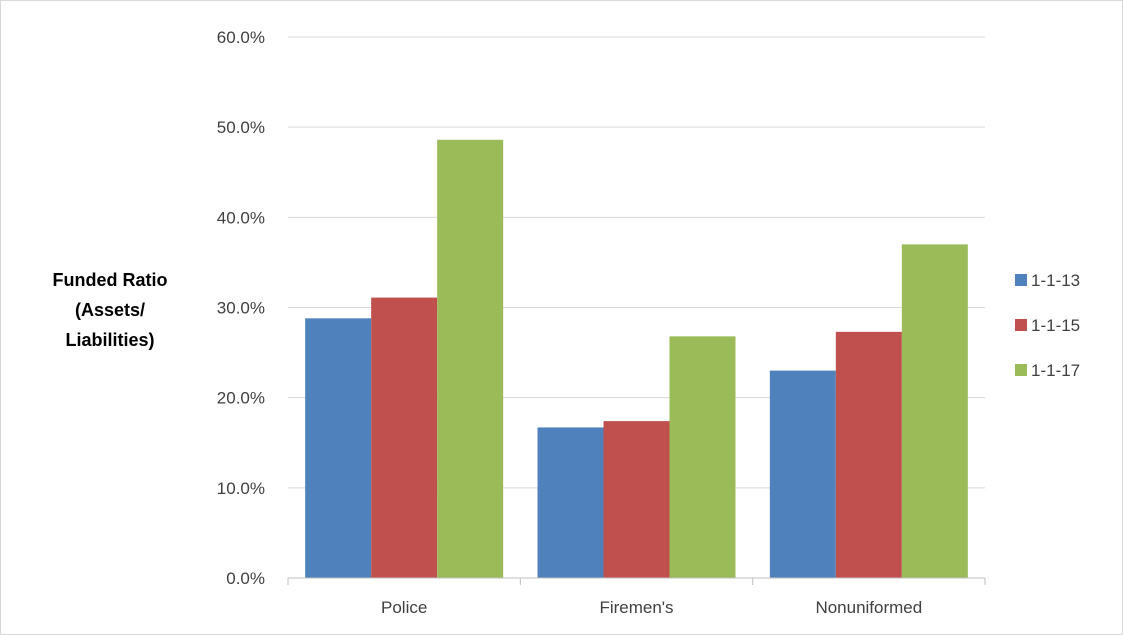  Describe the element at coordinates (241, 37) in the screenshot. I see `y-tick-label: 60.0%` at that location.